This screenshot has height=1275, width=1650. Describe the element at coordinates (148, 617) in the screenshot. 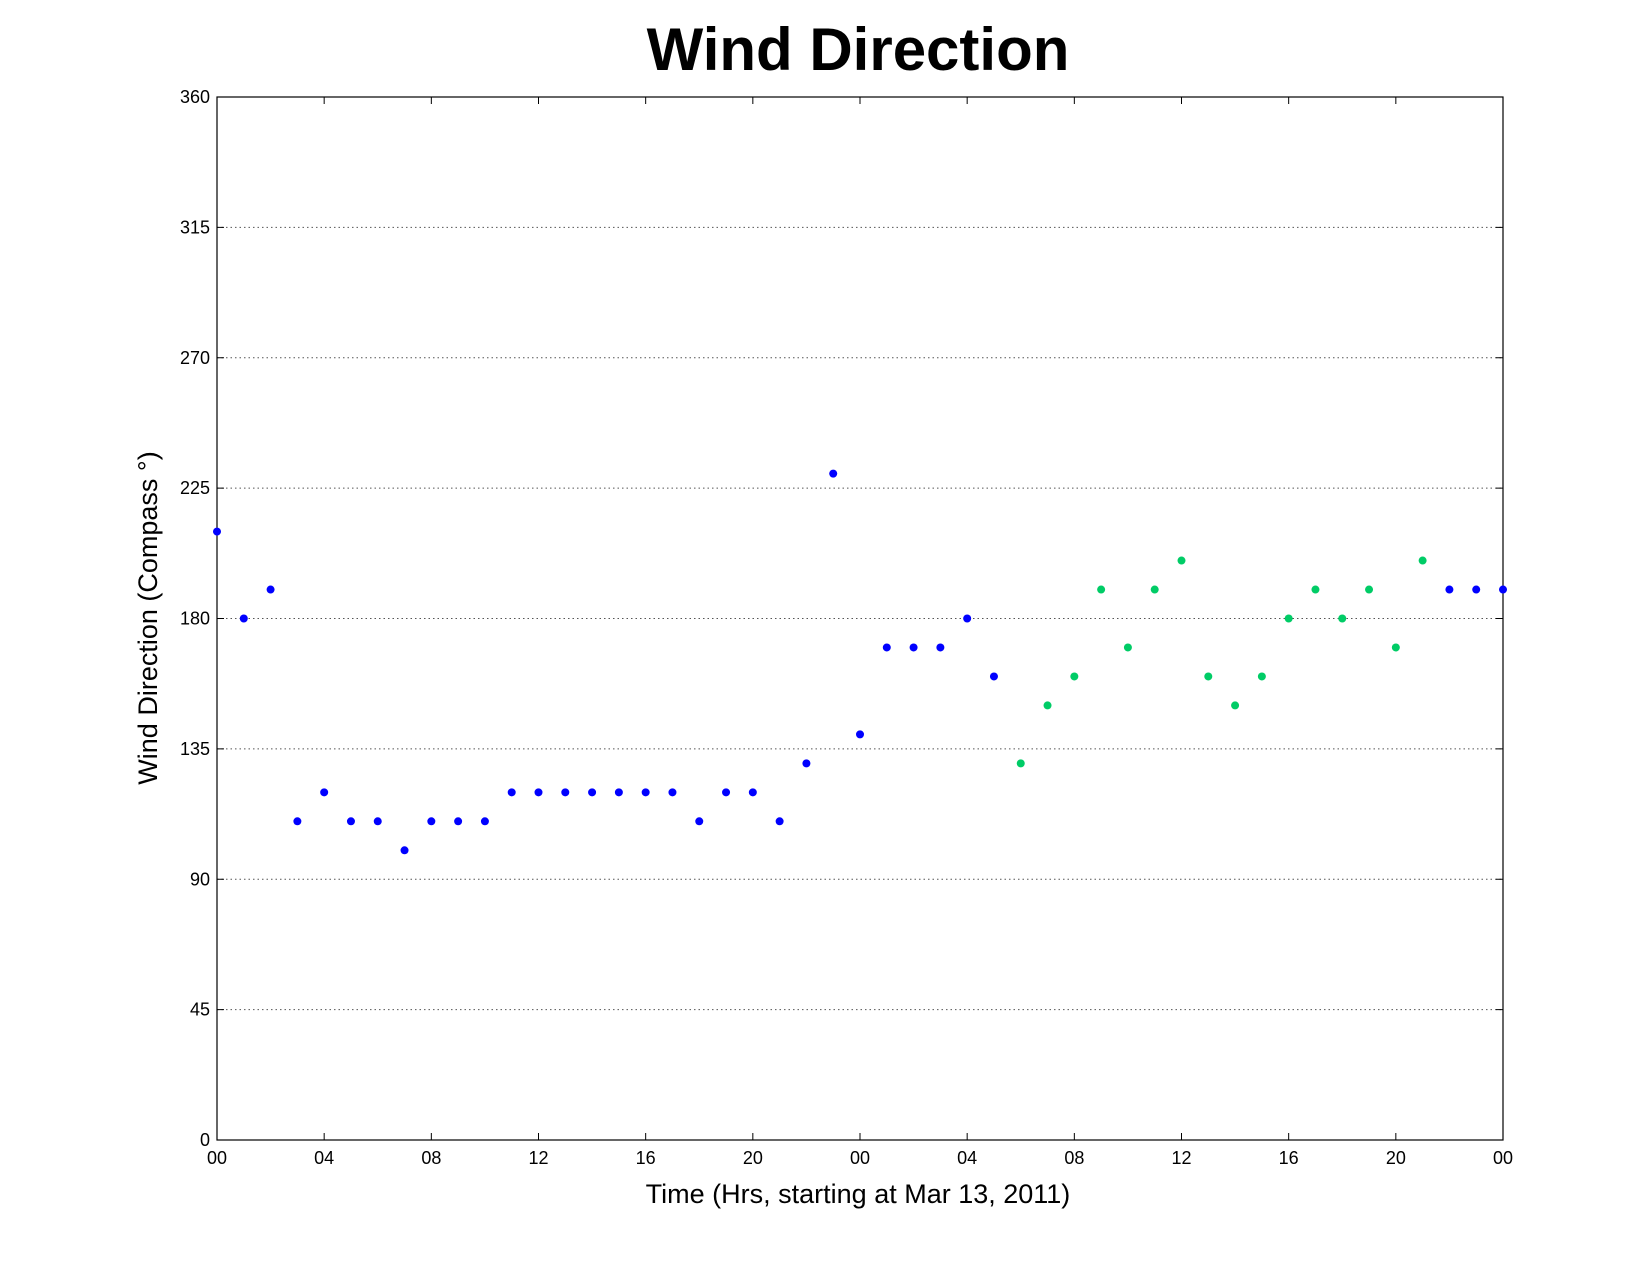

I see `y-axis-label: Wind Direction (Compass °)` at that location.